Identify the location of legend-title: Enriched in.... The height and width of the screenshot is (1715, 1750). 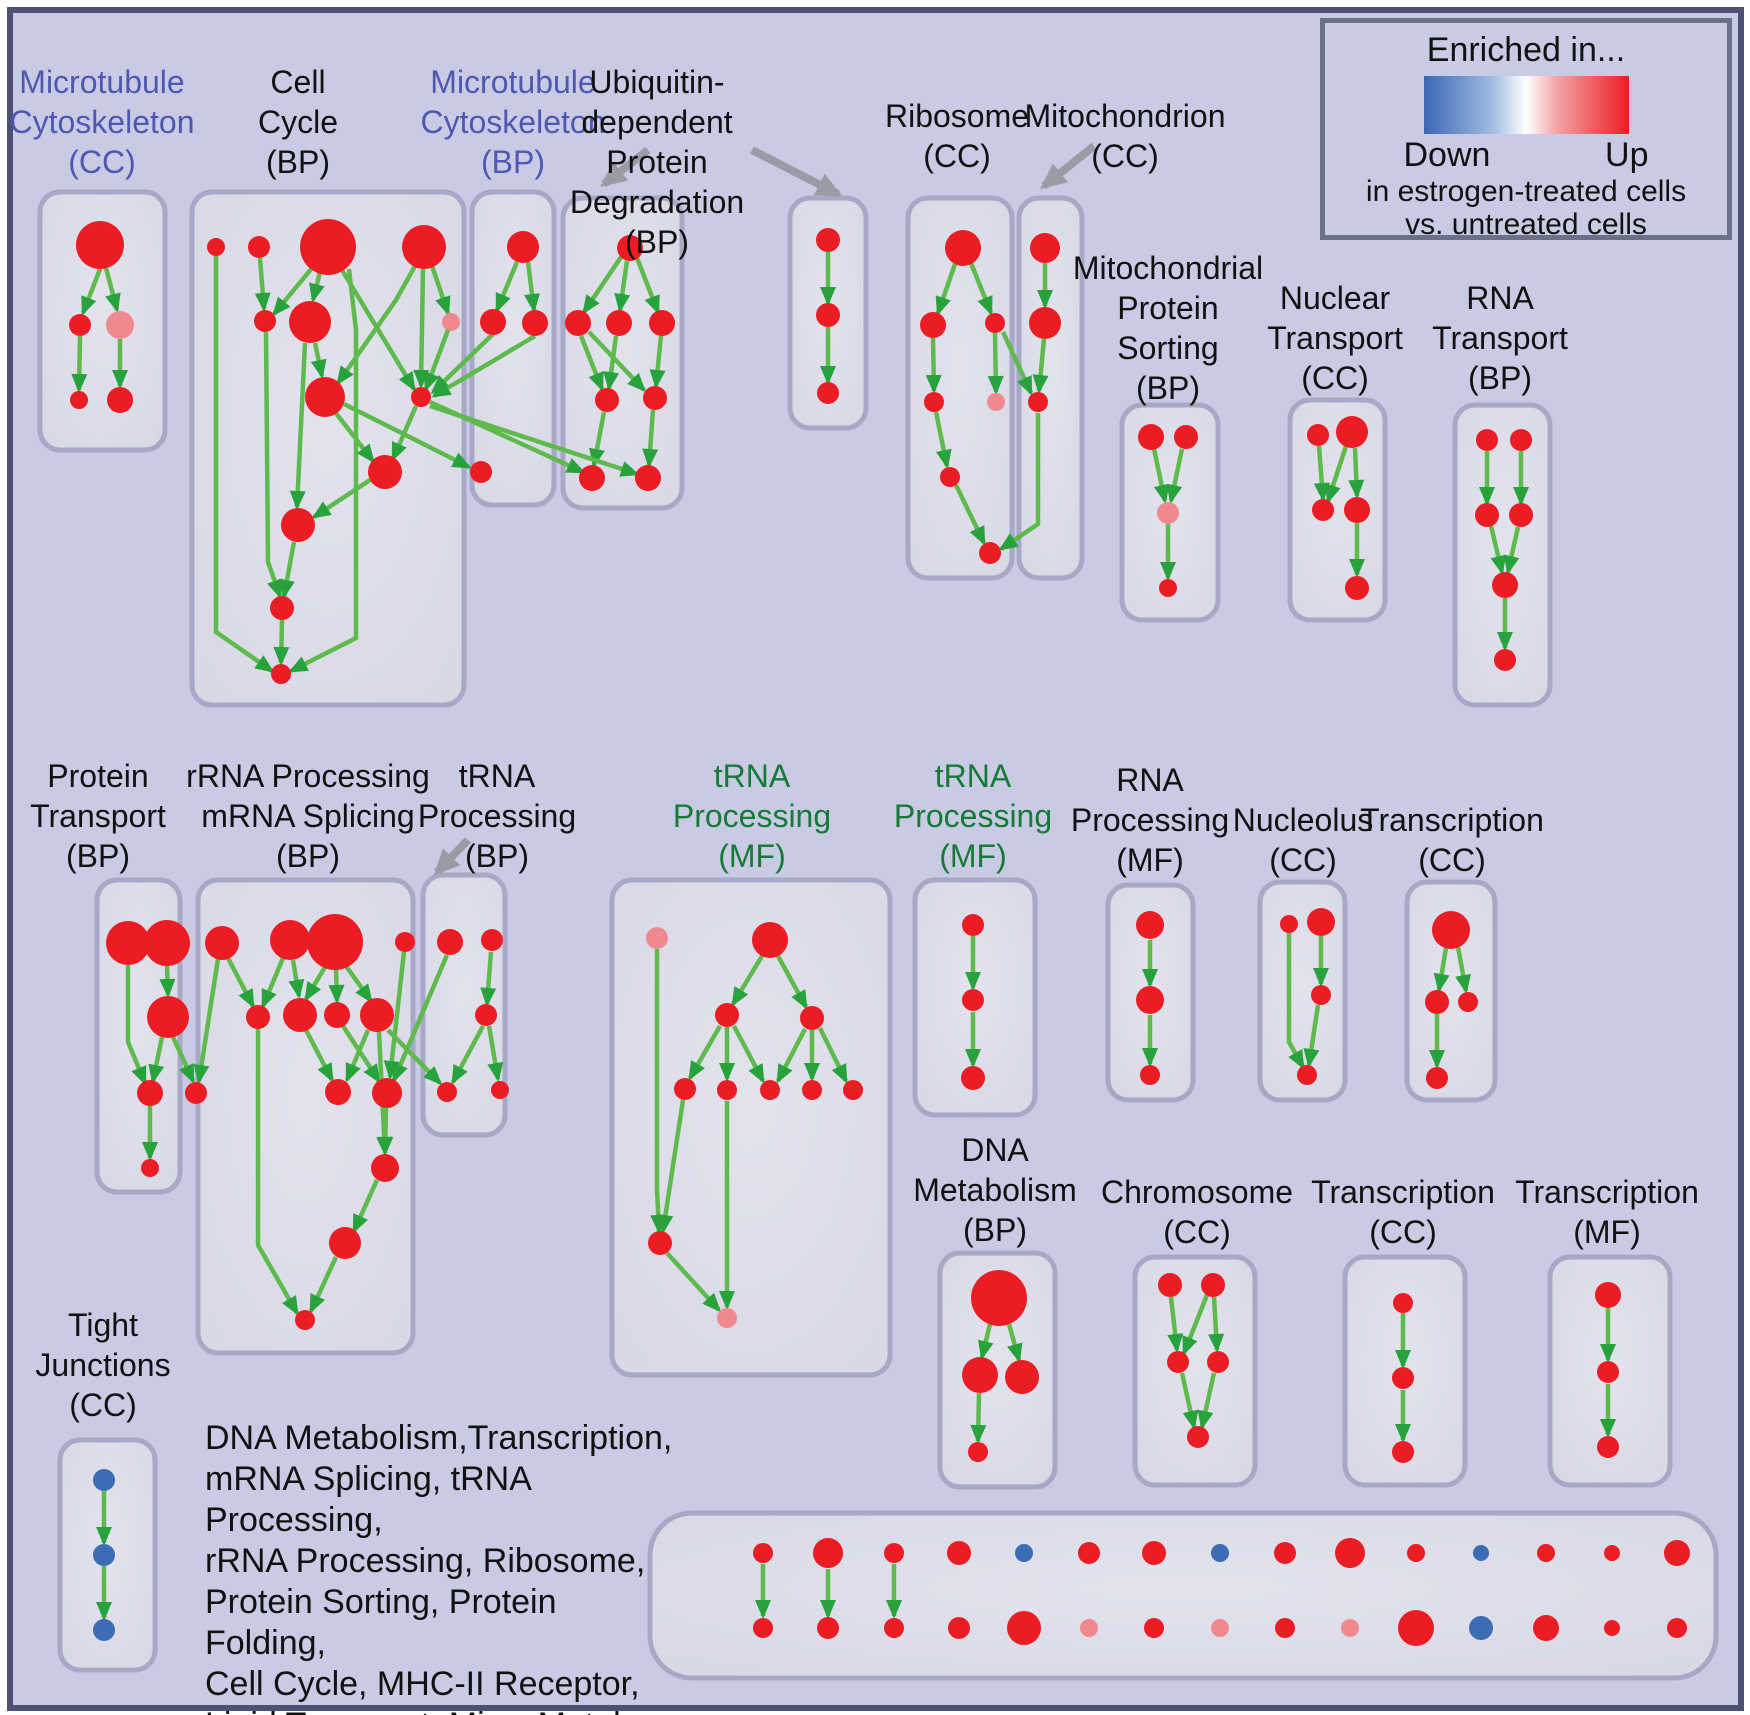
(1526, 50).